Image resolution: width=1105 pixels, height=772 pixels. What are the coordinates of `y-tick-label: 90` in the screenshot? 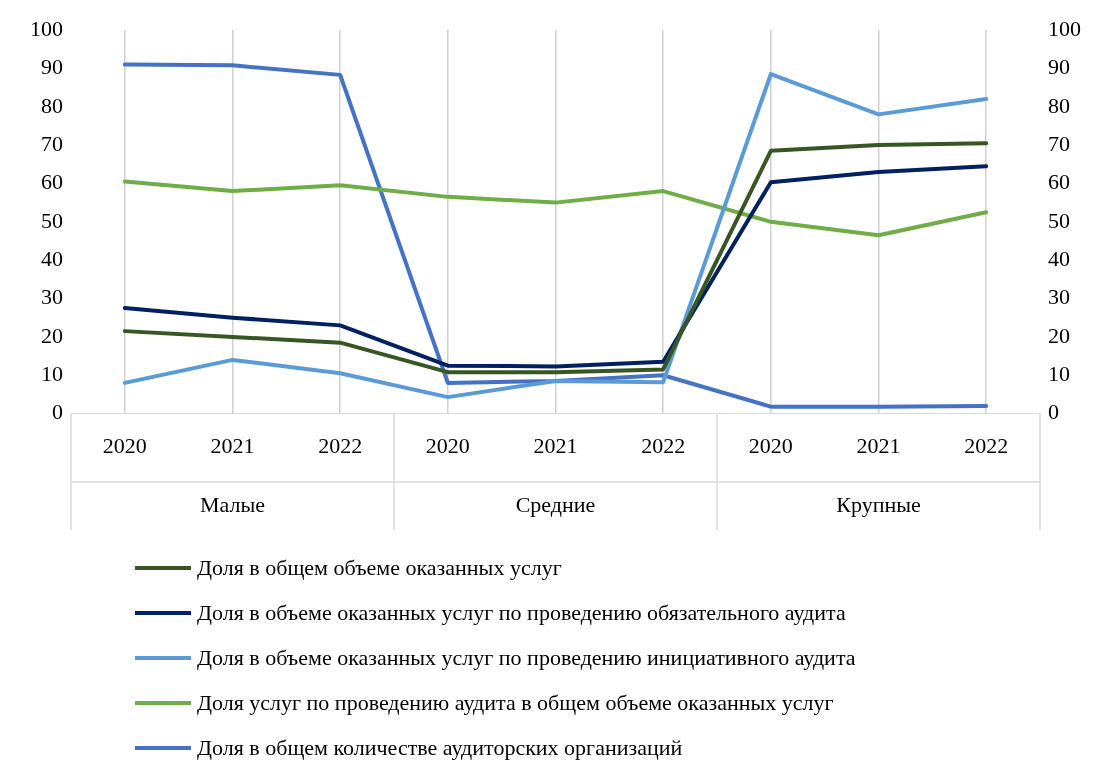 It's located at (52, 67).